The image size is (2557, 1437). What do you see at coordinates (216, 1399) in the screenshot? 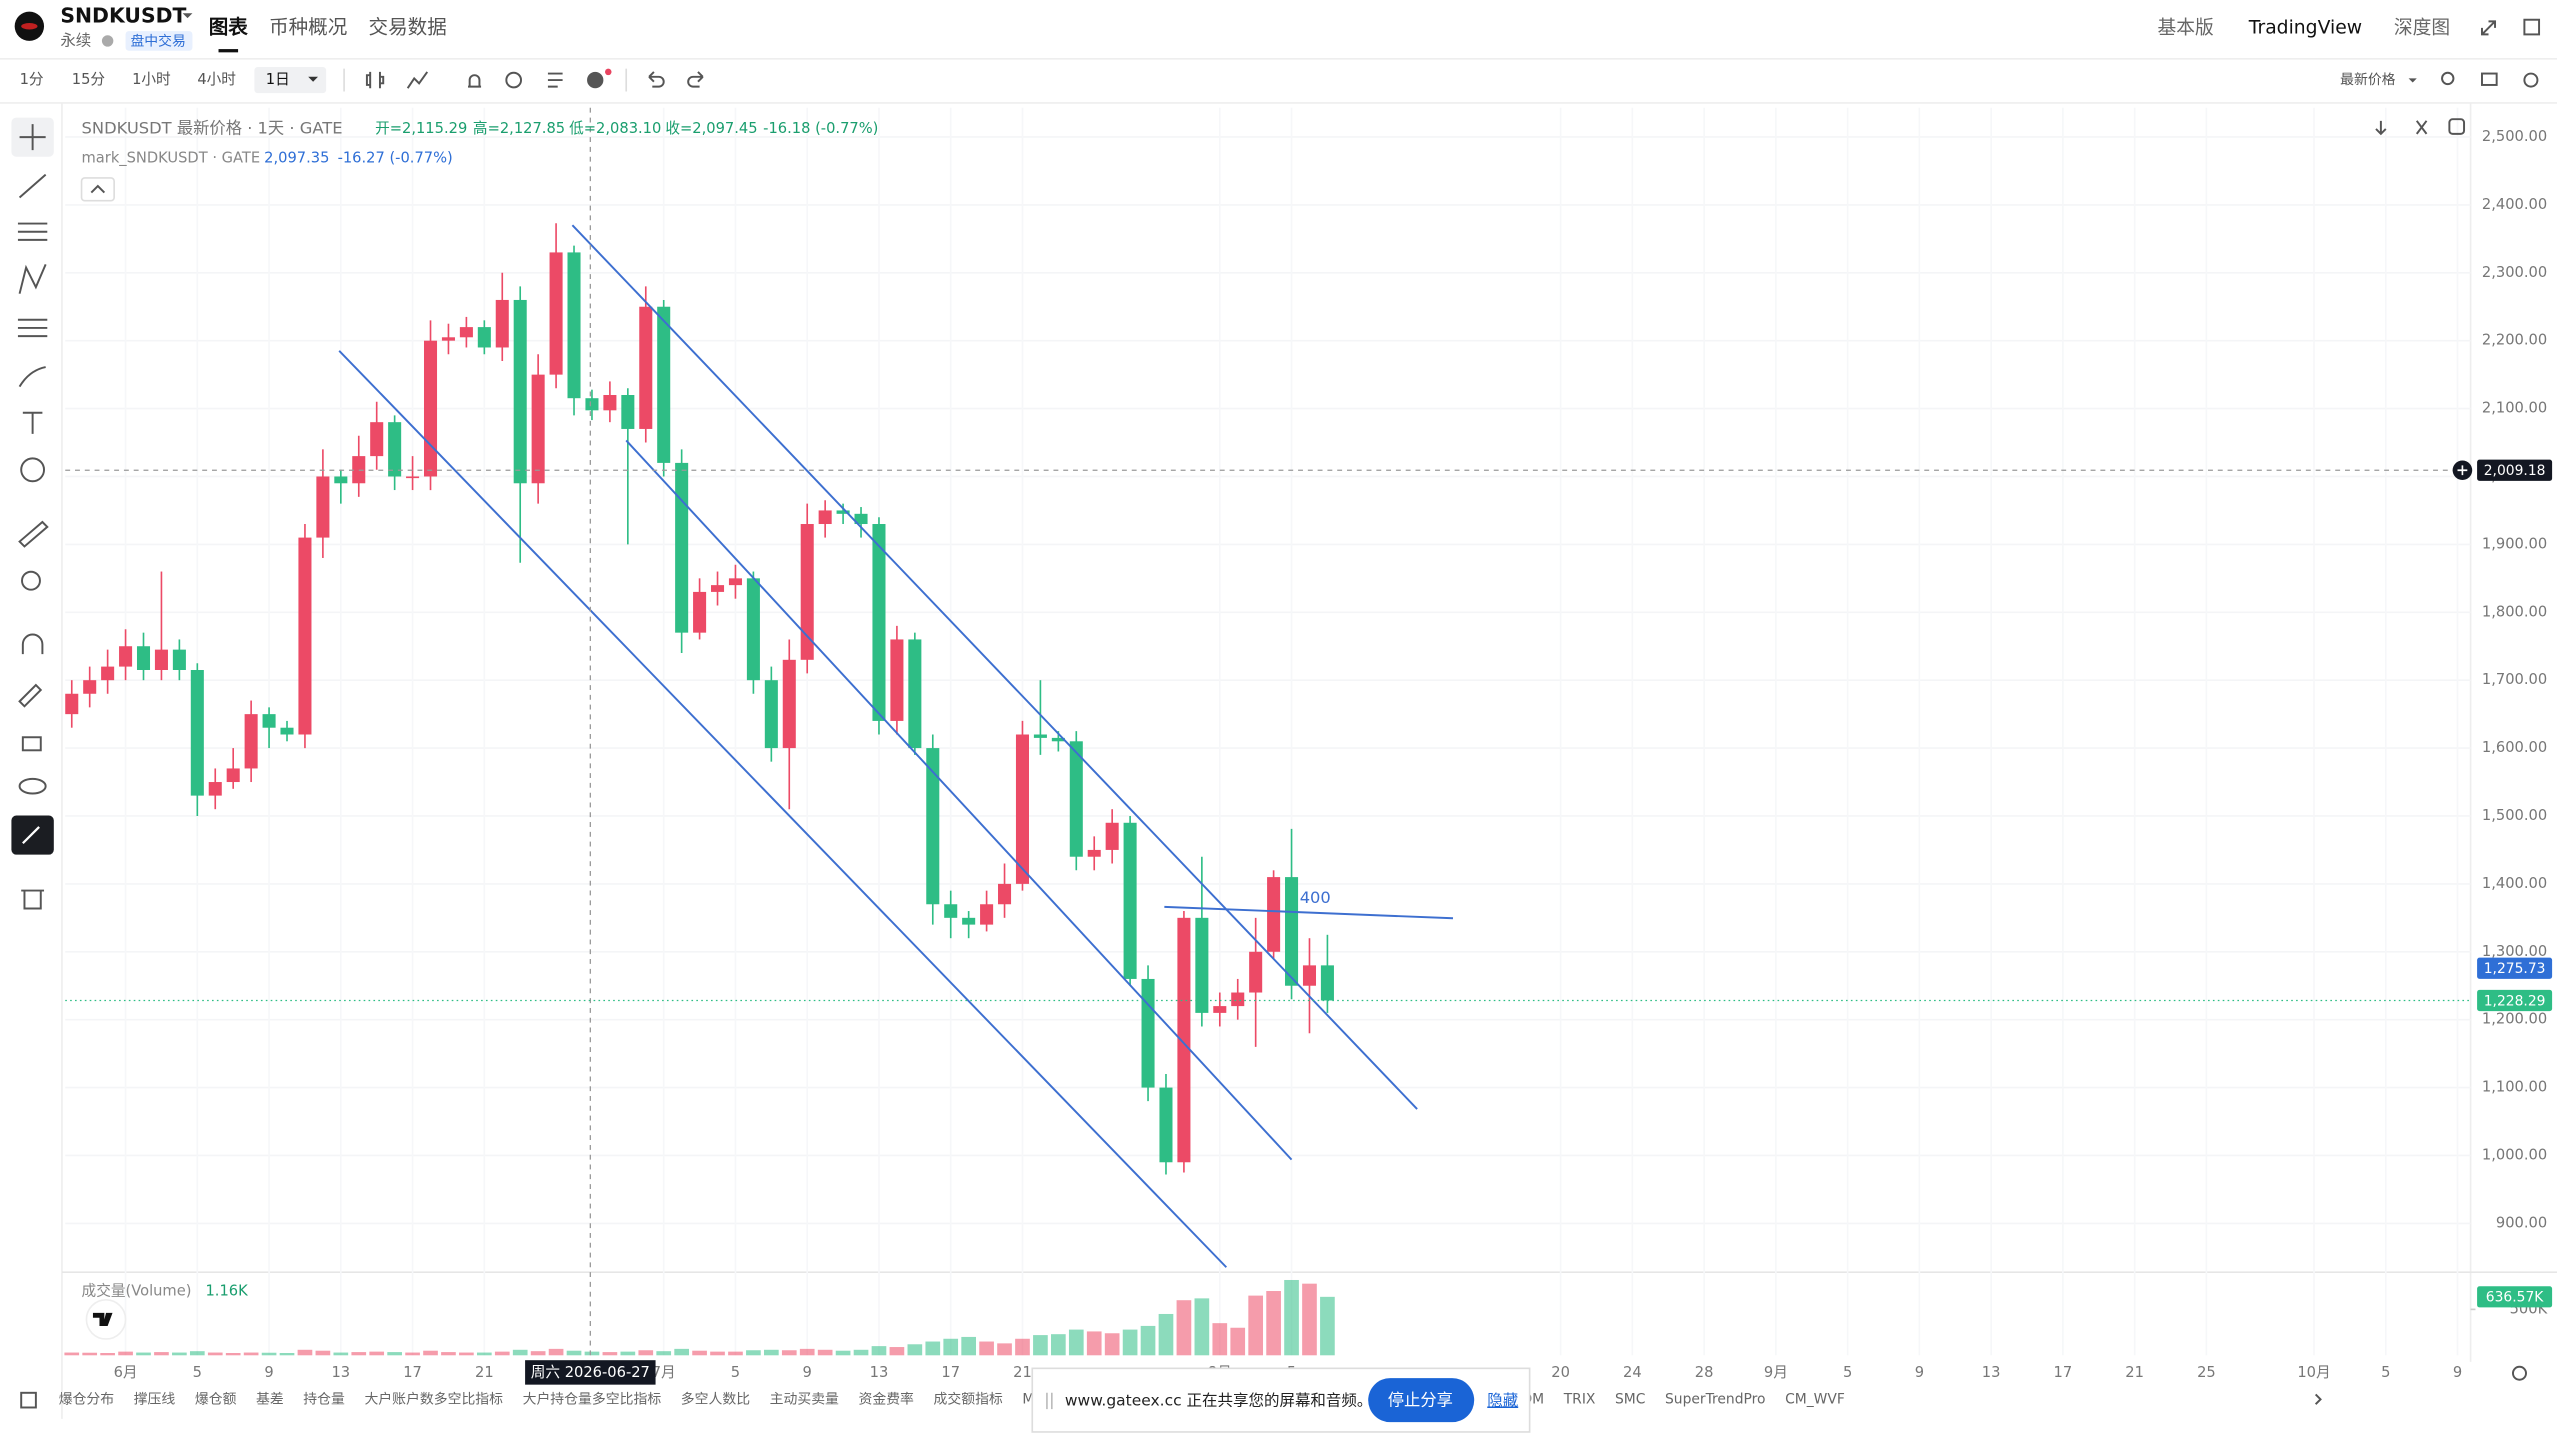
I see `indicator-tab: 爆仓额` at bounding box center [216, 1399].